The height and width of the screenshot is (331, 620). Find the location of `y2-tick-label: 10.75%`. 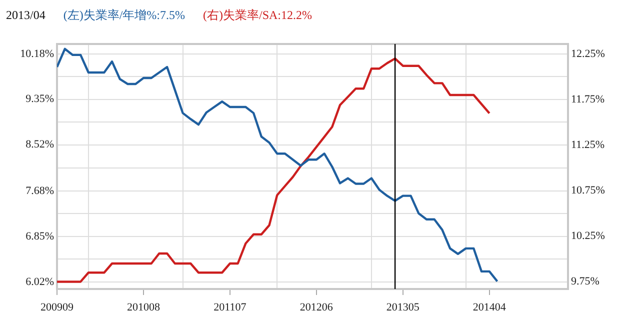

y2-tick-label: 10.75% is located at coordinates (588, 190).